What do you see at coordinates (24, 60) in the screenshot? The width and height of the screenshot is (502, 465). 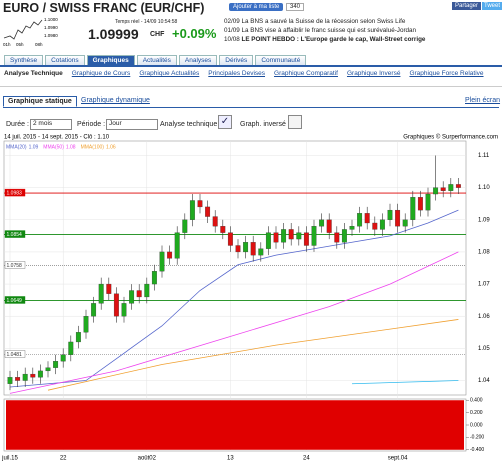 I see `tab: Synthèse` at bounding box center [24, 60].